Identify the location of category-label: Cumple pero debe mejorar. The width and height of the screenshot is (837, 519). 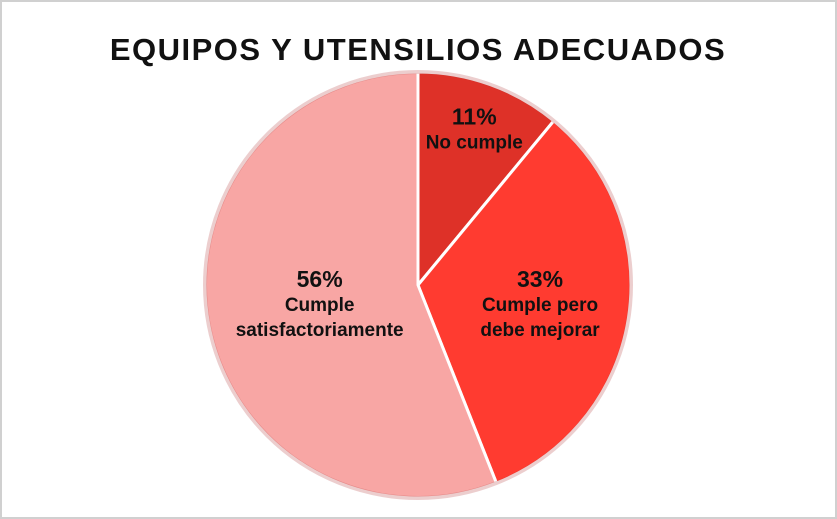
(540, 318).